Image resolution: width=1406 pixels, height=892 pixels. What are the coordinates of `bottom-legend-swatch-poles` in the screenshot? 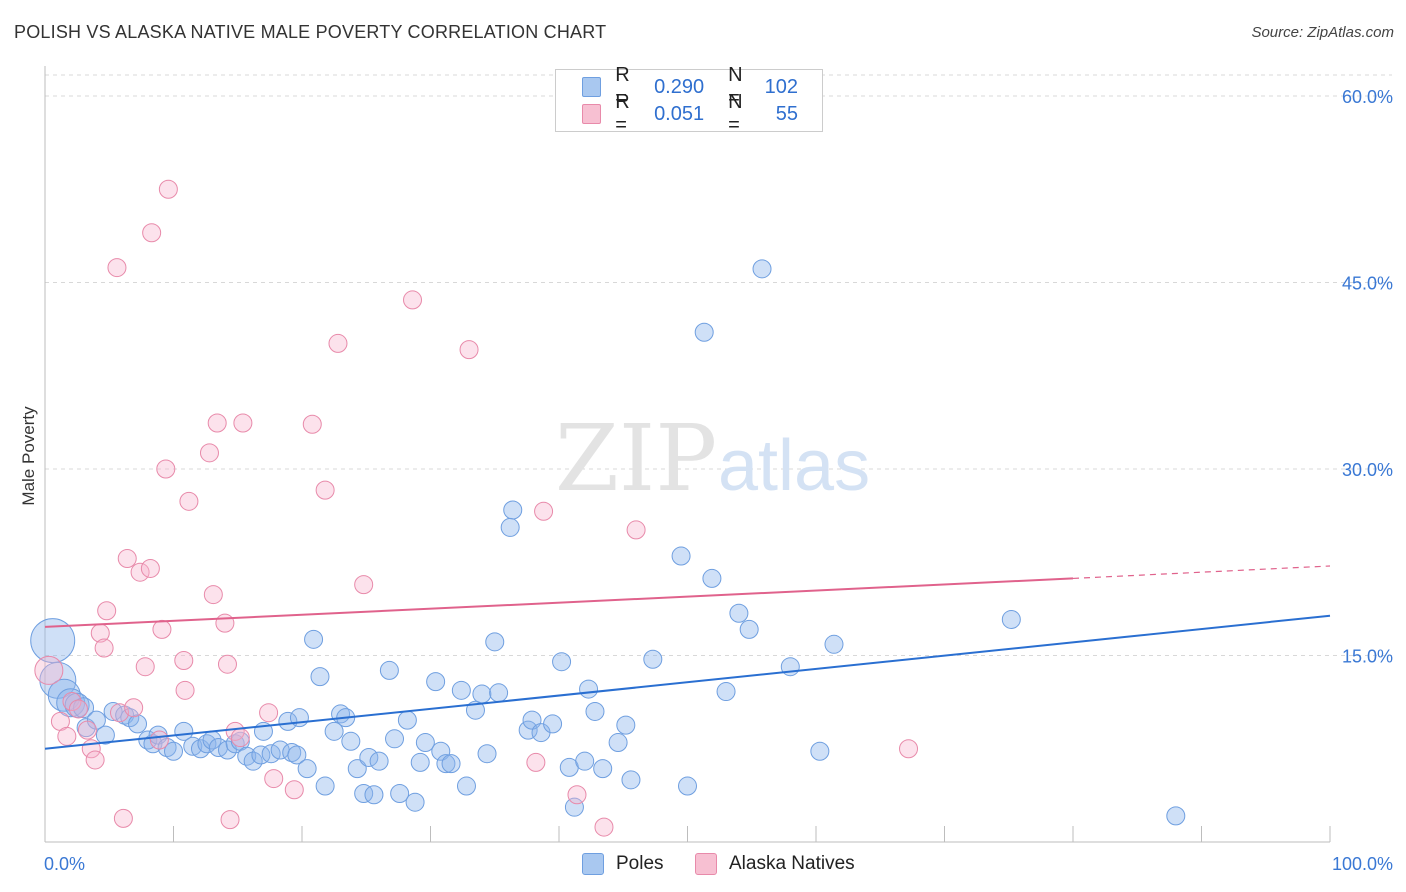 It's located at (593, 864).